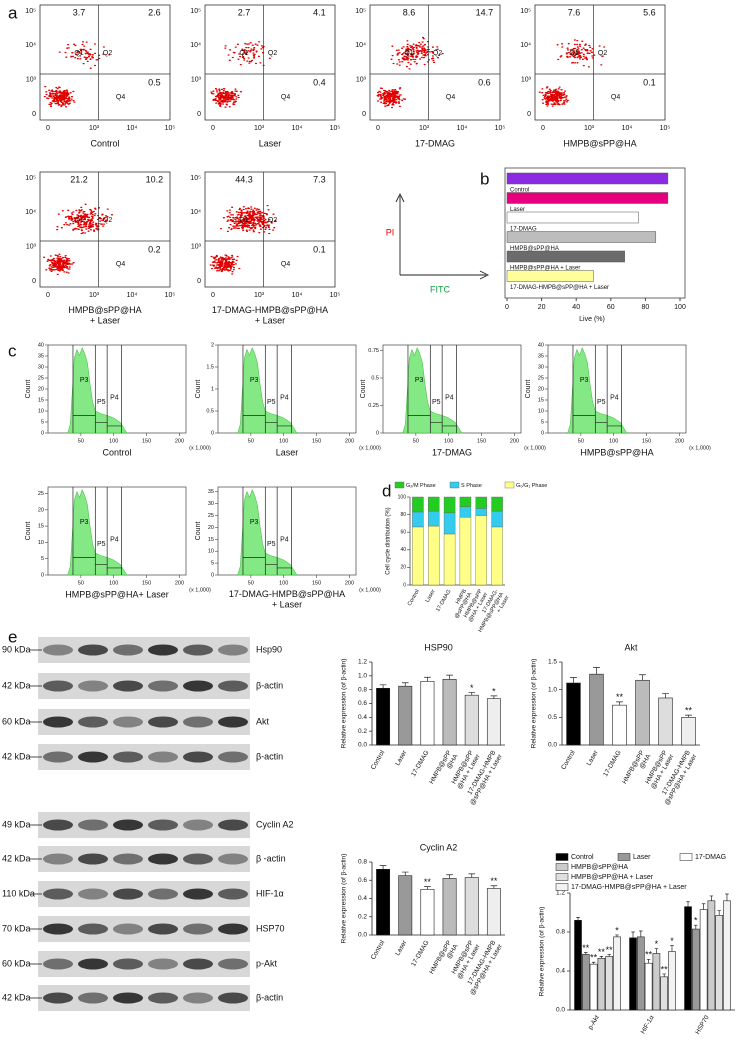 This screenshot has height=1050, width=740. Describe the element at coordinates (213, 295) in the screenshot. I see `x-tick-label: 0` at that location.